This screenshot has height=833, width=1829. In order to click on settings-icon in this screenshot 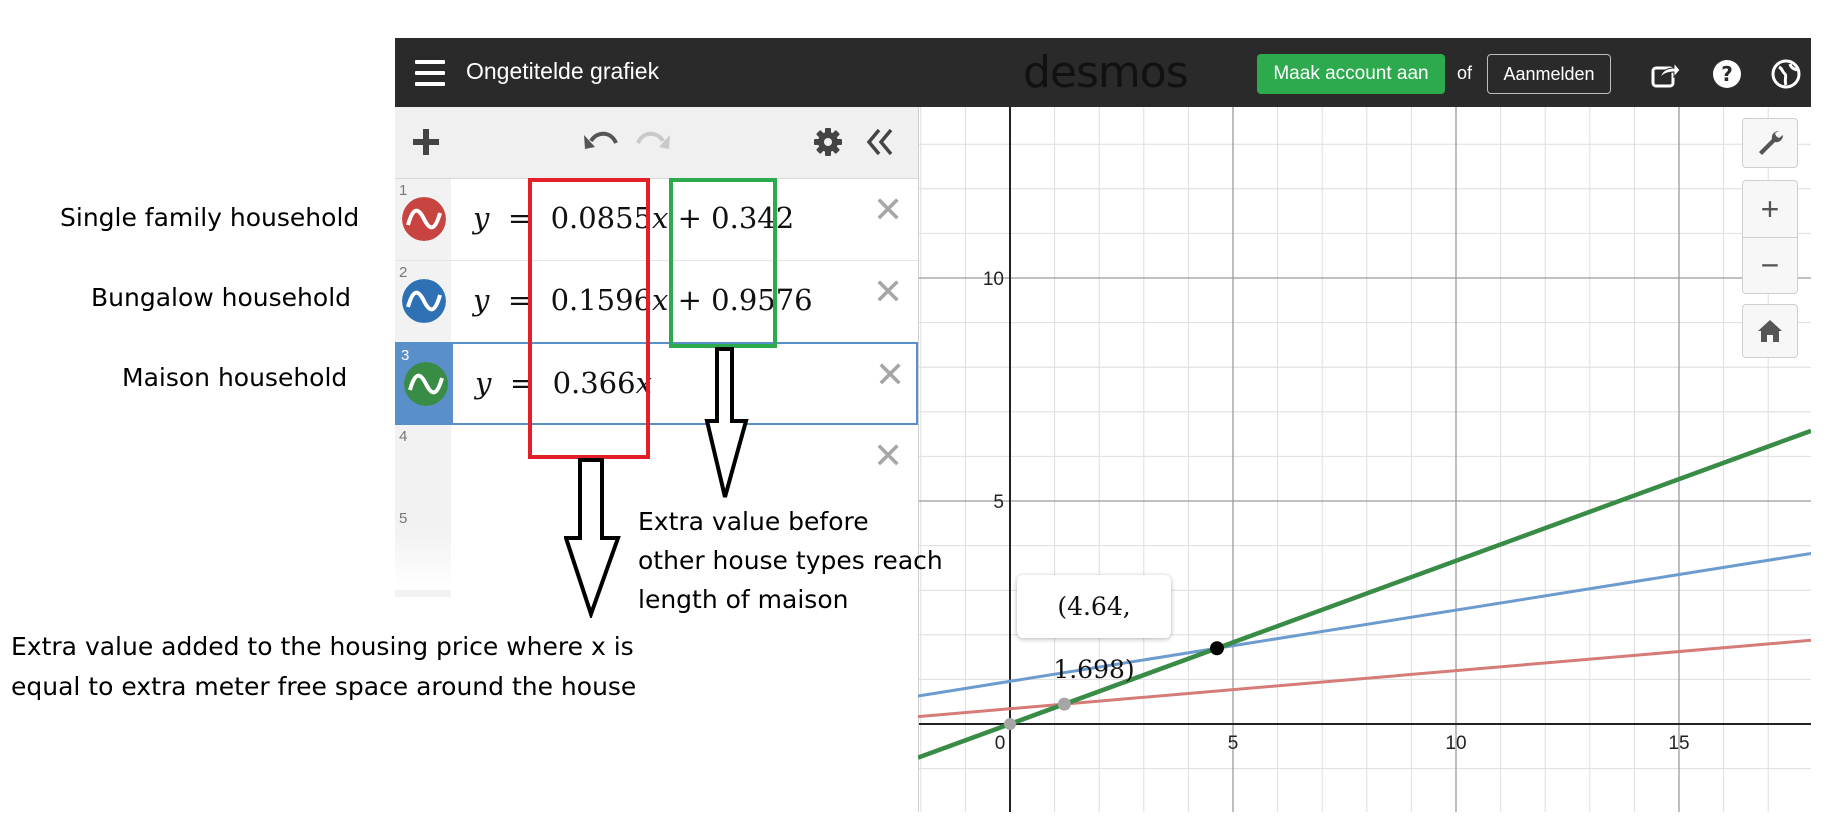, I will do `click(828, 142)`.